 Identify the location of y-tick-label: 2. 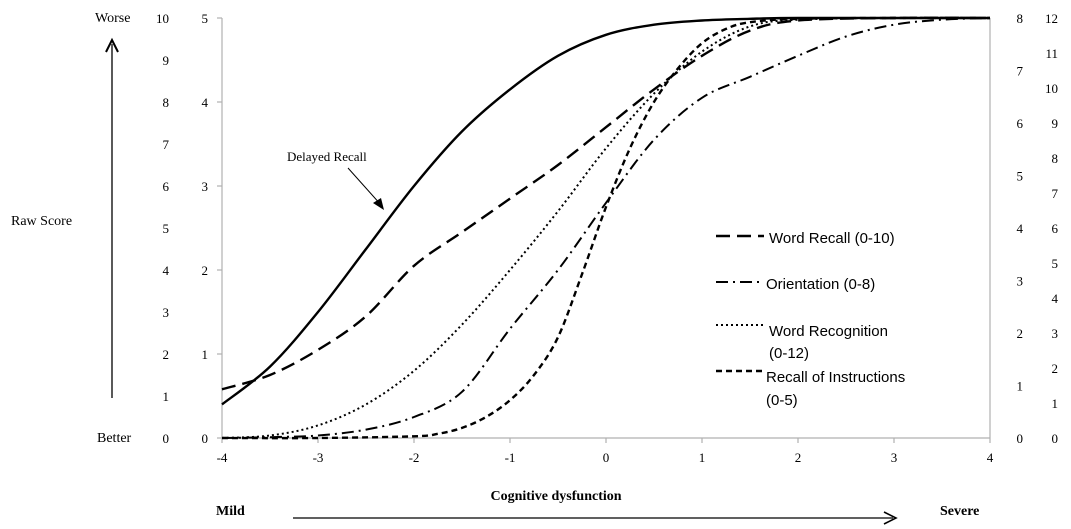
(205, 270).